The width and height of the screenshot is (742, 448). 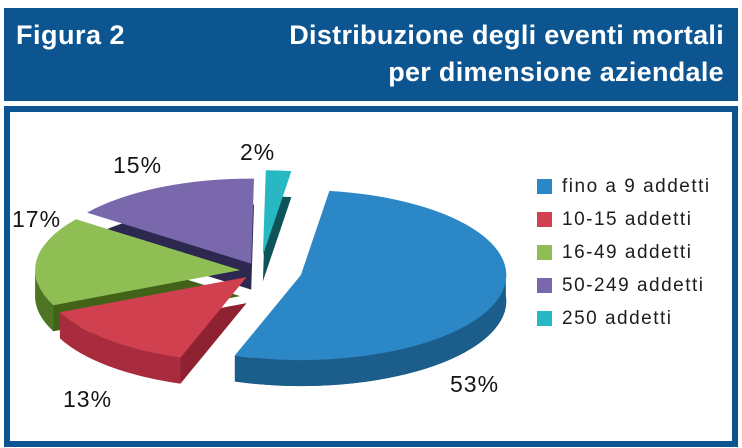 I want to click on legend-item-250-addetti: 250 addetti, so click(x=624, y=318).